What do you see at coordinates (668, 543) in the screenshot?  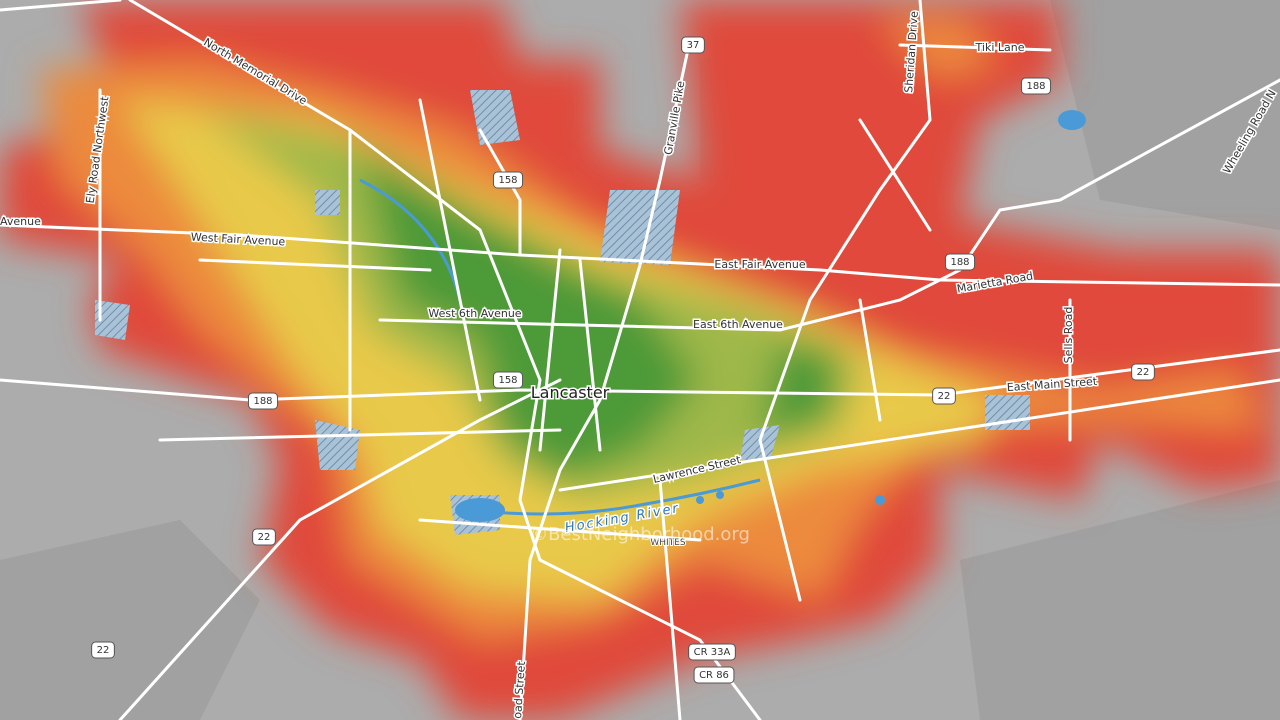 I see `area-label: WHITES` at bounding box center [668, 543].